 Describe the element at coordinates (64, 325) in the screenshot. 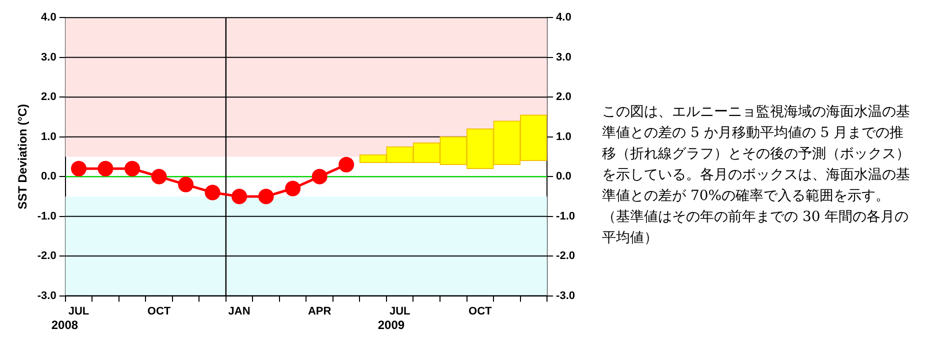

I see `text: 2008` at that location.